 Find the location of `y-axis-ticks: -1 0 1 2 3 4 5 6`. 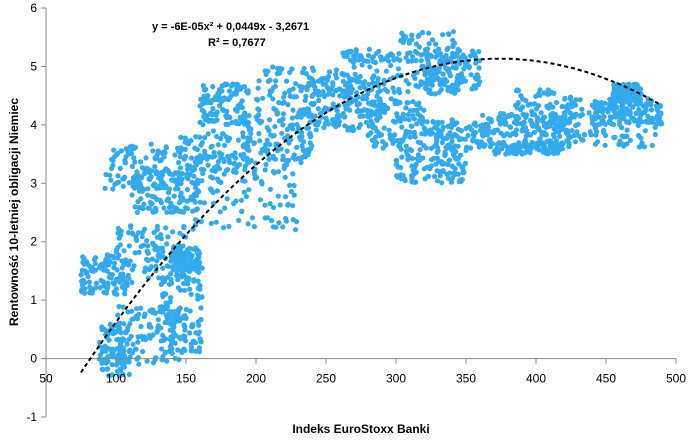

y-axis-ticks: -1 0 1 2 3 4 5 6 is located at coordinates (36, 212).